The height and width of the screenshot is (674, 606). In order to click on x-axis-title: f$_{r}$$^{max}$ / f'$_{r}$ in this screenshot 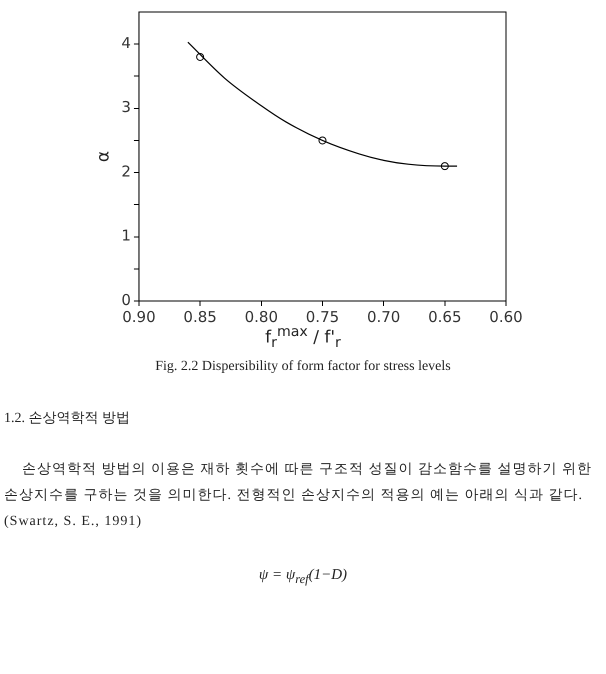, I will do `click(303, 338)`.